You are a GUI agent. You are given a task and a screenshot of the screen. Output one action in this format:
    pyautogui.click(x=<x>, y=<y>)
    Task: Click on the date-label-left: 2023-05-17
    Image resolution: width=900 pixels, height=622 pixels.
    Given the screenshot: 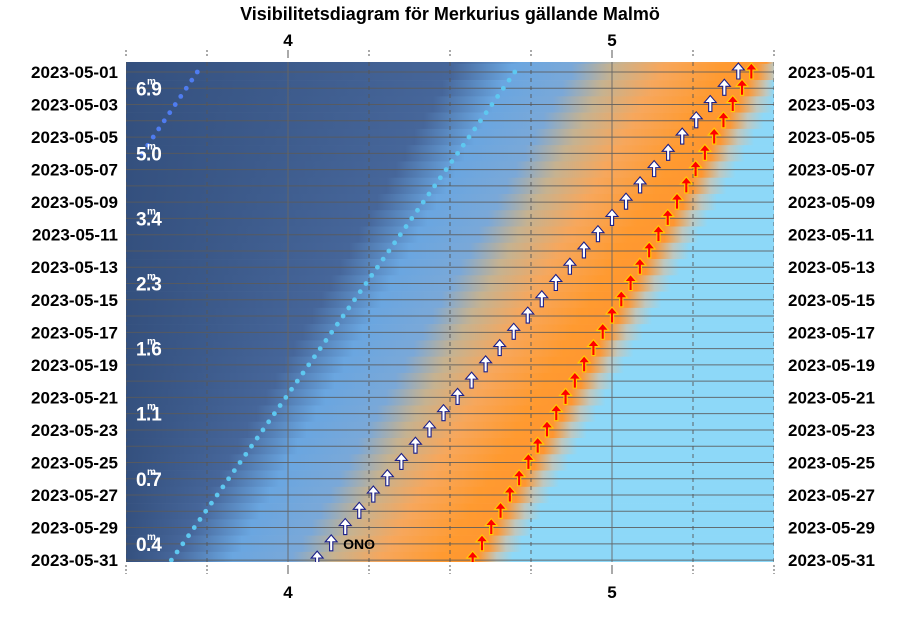 What is the action you would take?
    pyautogui.click(x=74, y=332)
    